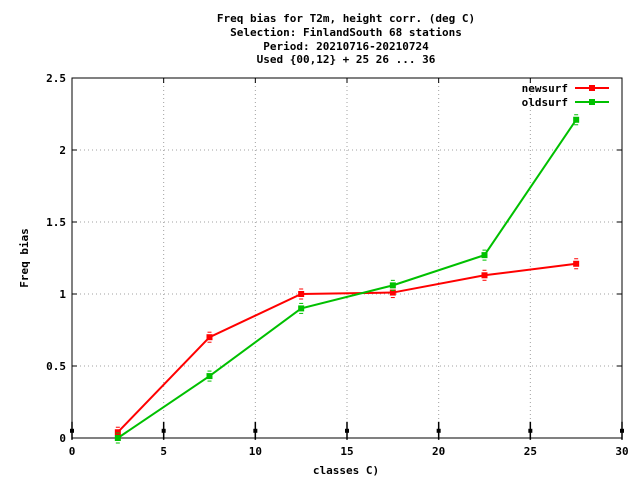 This screenshot has height=480, width=640. What do you see at coordinates (56, 222) in the screenshot?
I see `y-tick-label: 1.5` at bounding box center [56, 222].